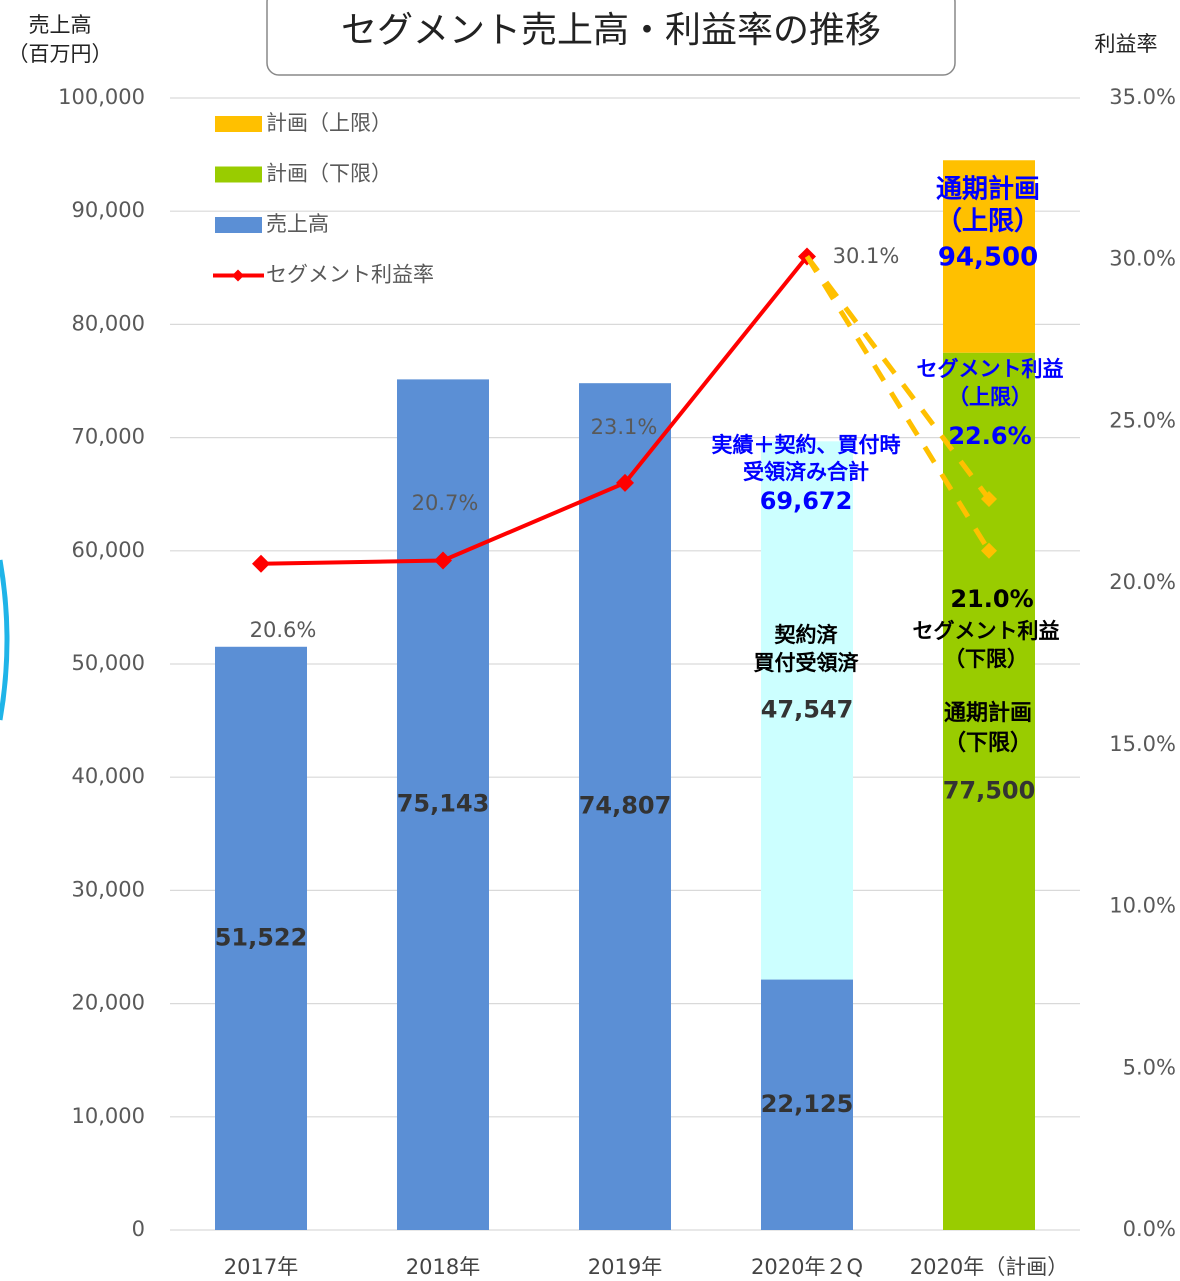  I want to click on y-tick-label: 90,000, so click(108, 210).